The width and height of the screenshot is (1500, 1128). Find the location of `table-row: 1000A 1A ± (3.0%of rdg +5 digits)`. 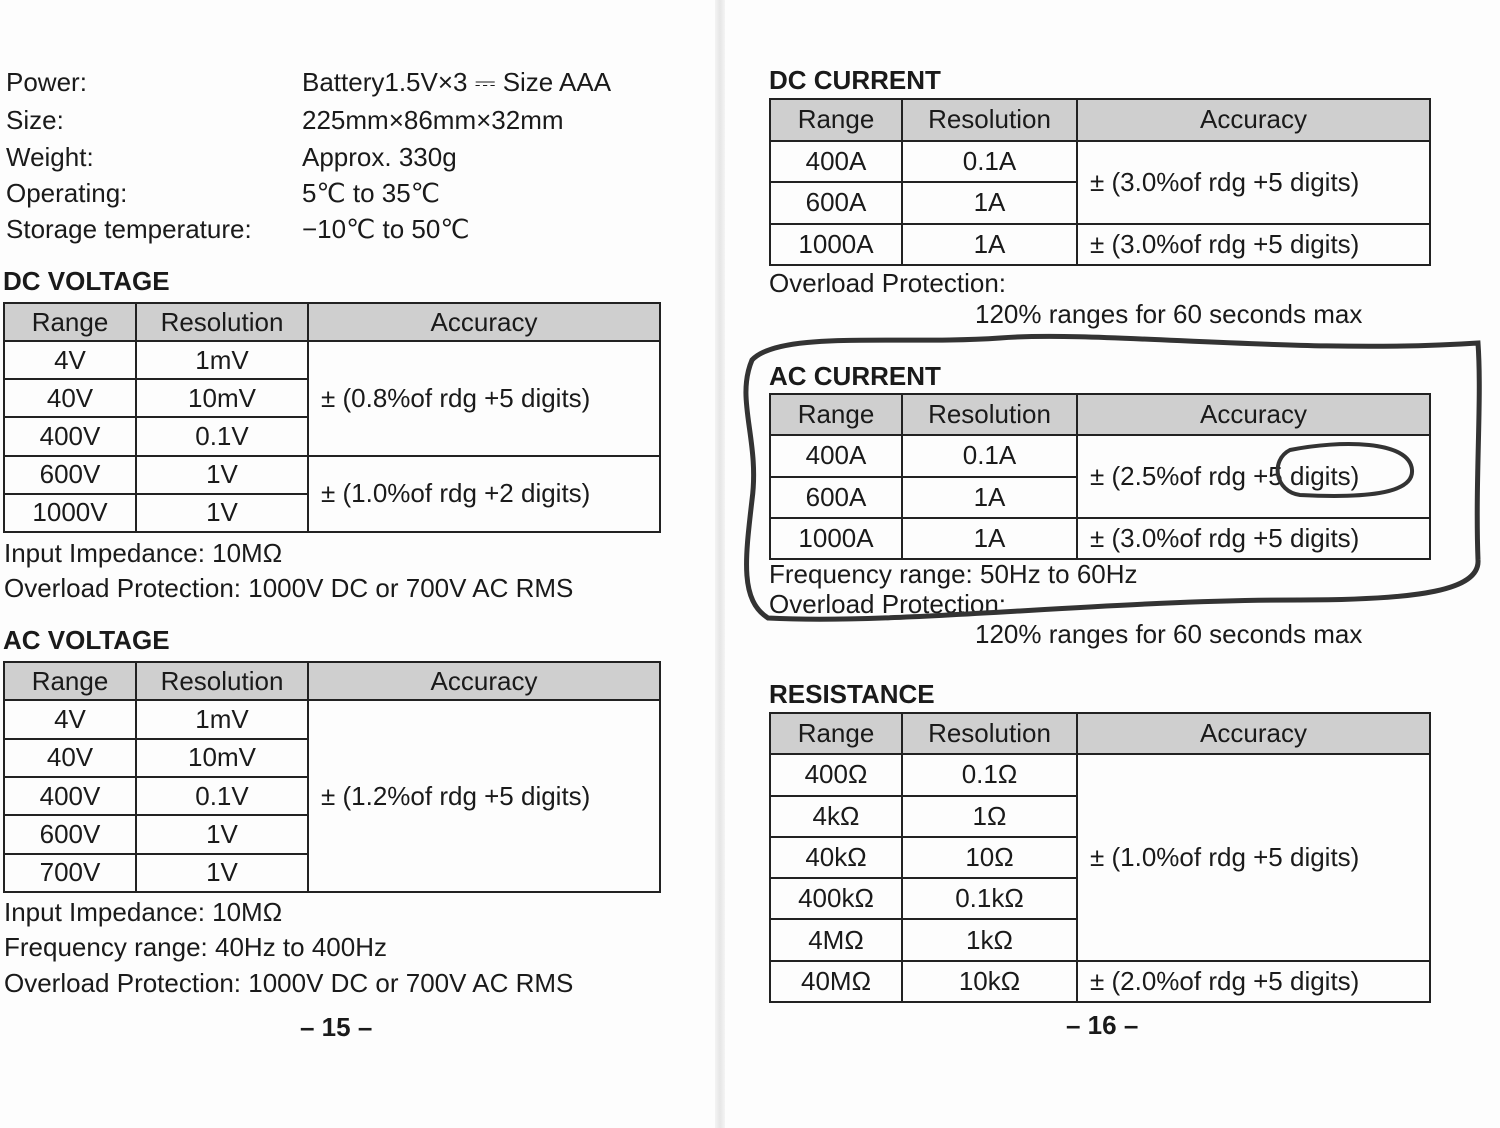

table-row: 1000A 1A ± (3.0%of rdg +5 digits) is located at coordinates (1100, 538).